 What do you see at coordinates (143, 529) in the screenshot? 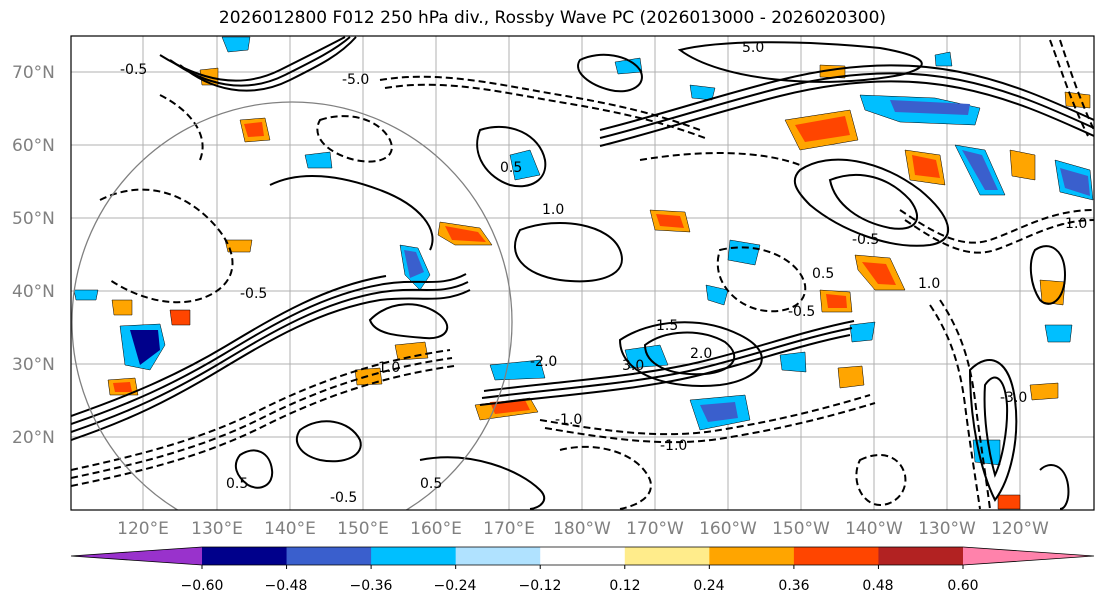
I see `lon-label: 120°E` at bounding box center [143, 529].